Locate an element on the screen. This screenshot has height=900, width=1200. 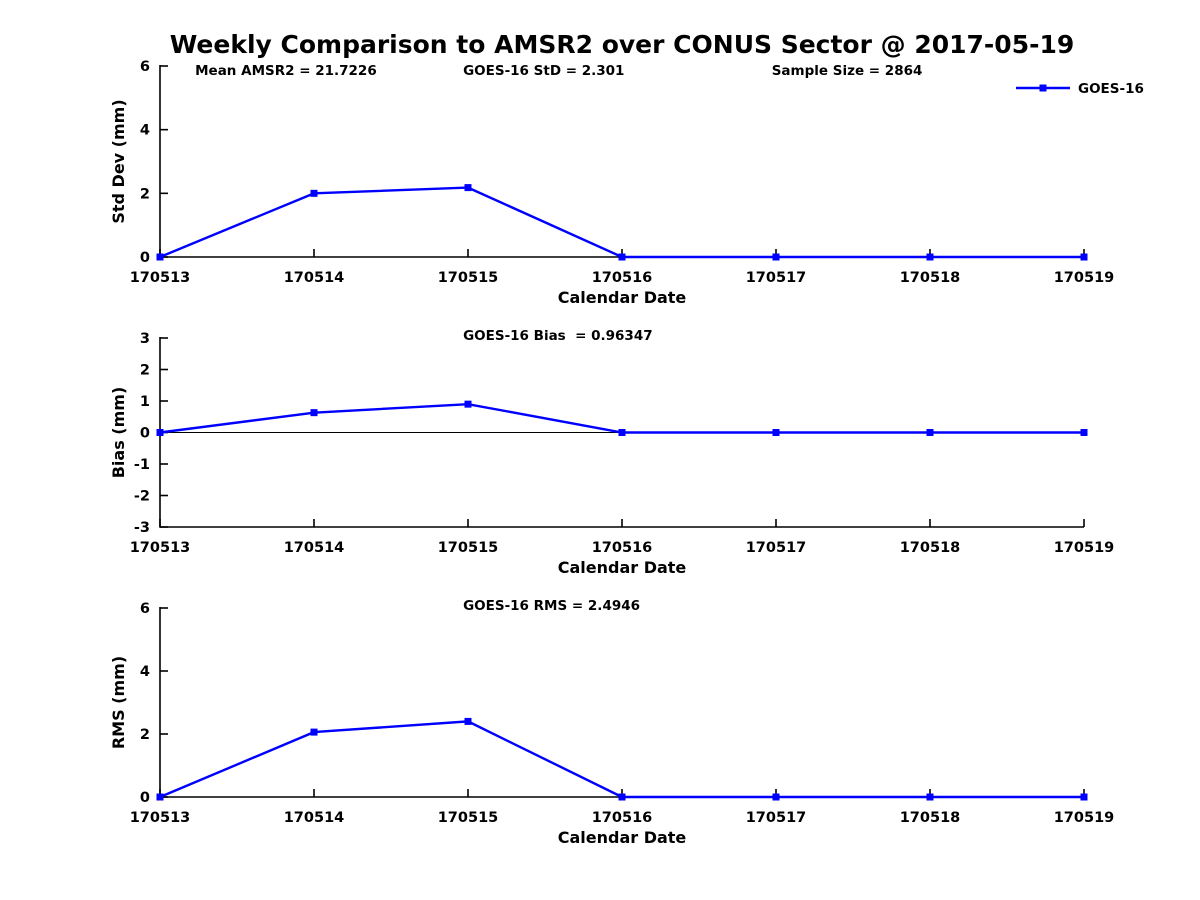
legend: GOES-16 is located at coordinates (1080, 89).